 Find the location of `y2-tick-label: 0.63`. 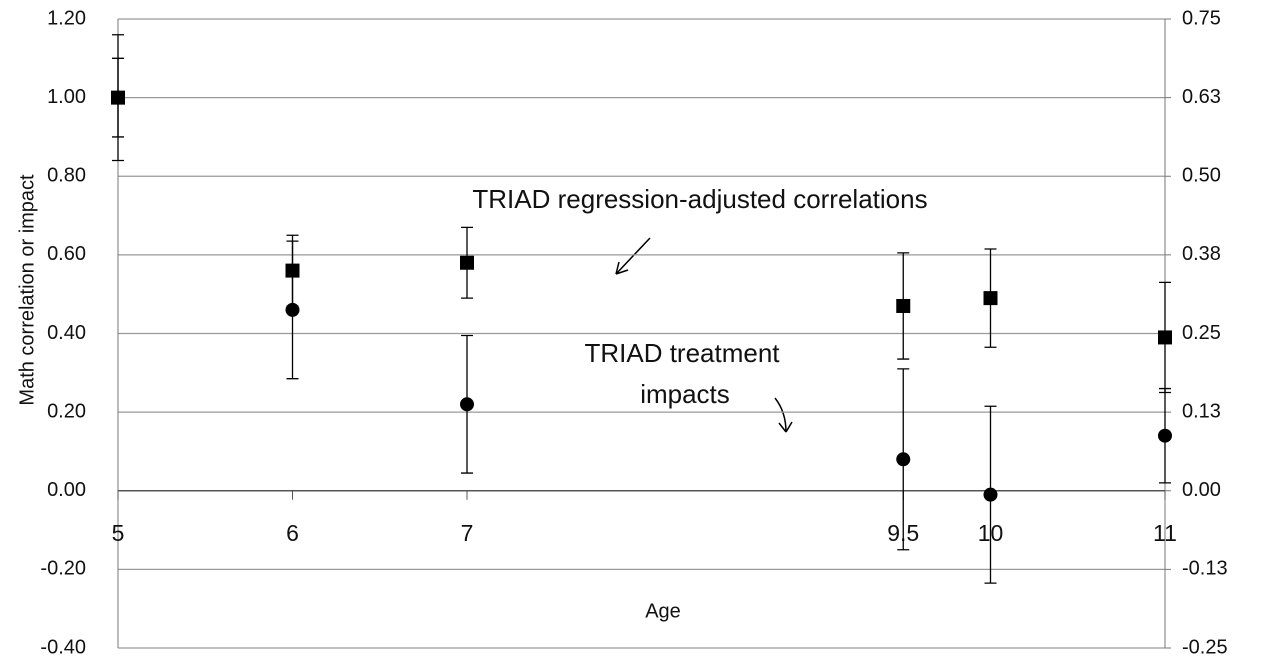

y2-tick-label: 0.63 is located at coordinates (1201, 97).